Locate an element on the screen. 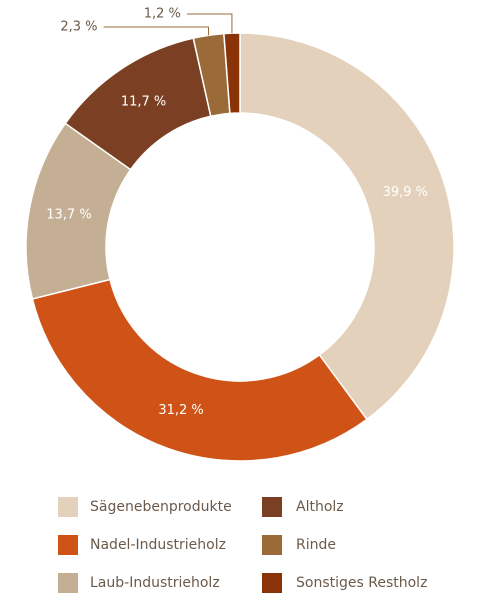 This screenshot has width=480, height=598. slice-label: 13,7 % is located at coordinates (68, 214).